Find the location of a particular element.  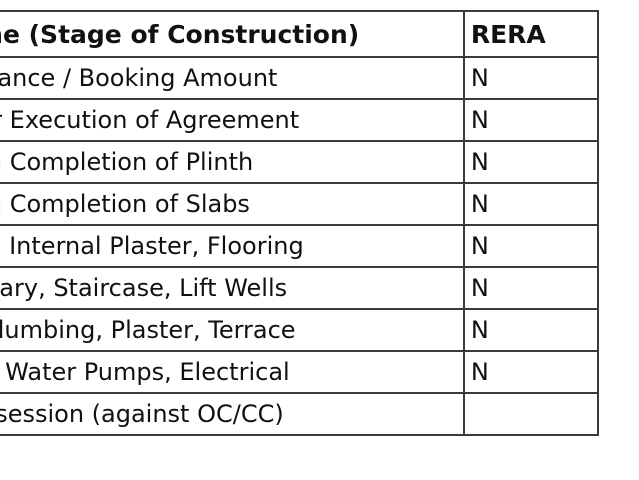

table-header-row: one (Stage of Construction) RERA is located at coordinates (300, 34).